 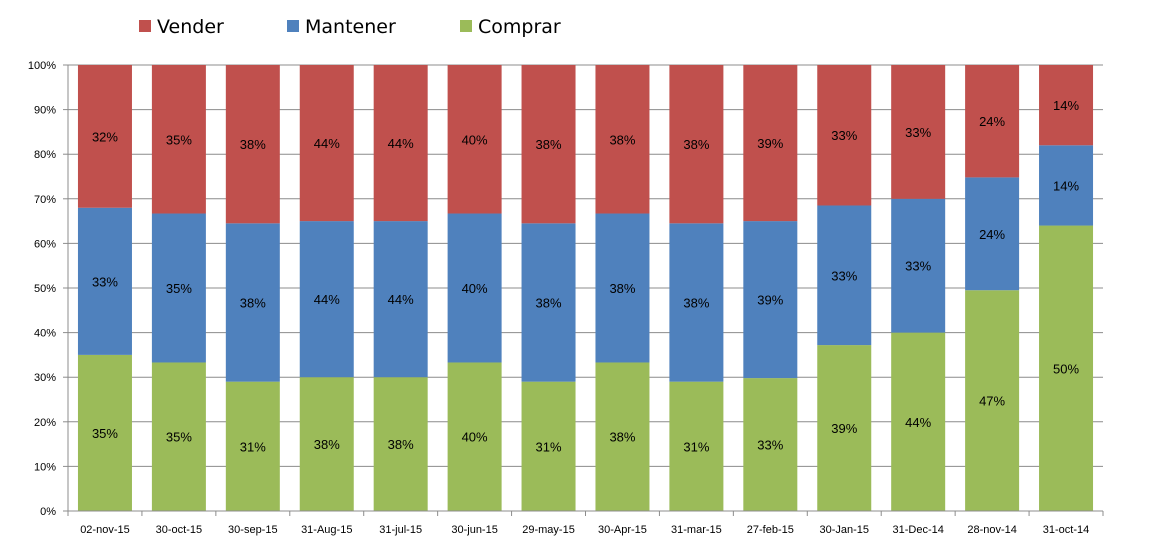 I want to click on data-label-vender: 14%, so click(x=1066, y=105).